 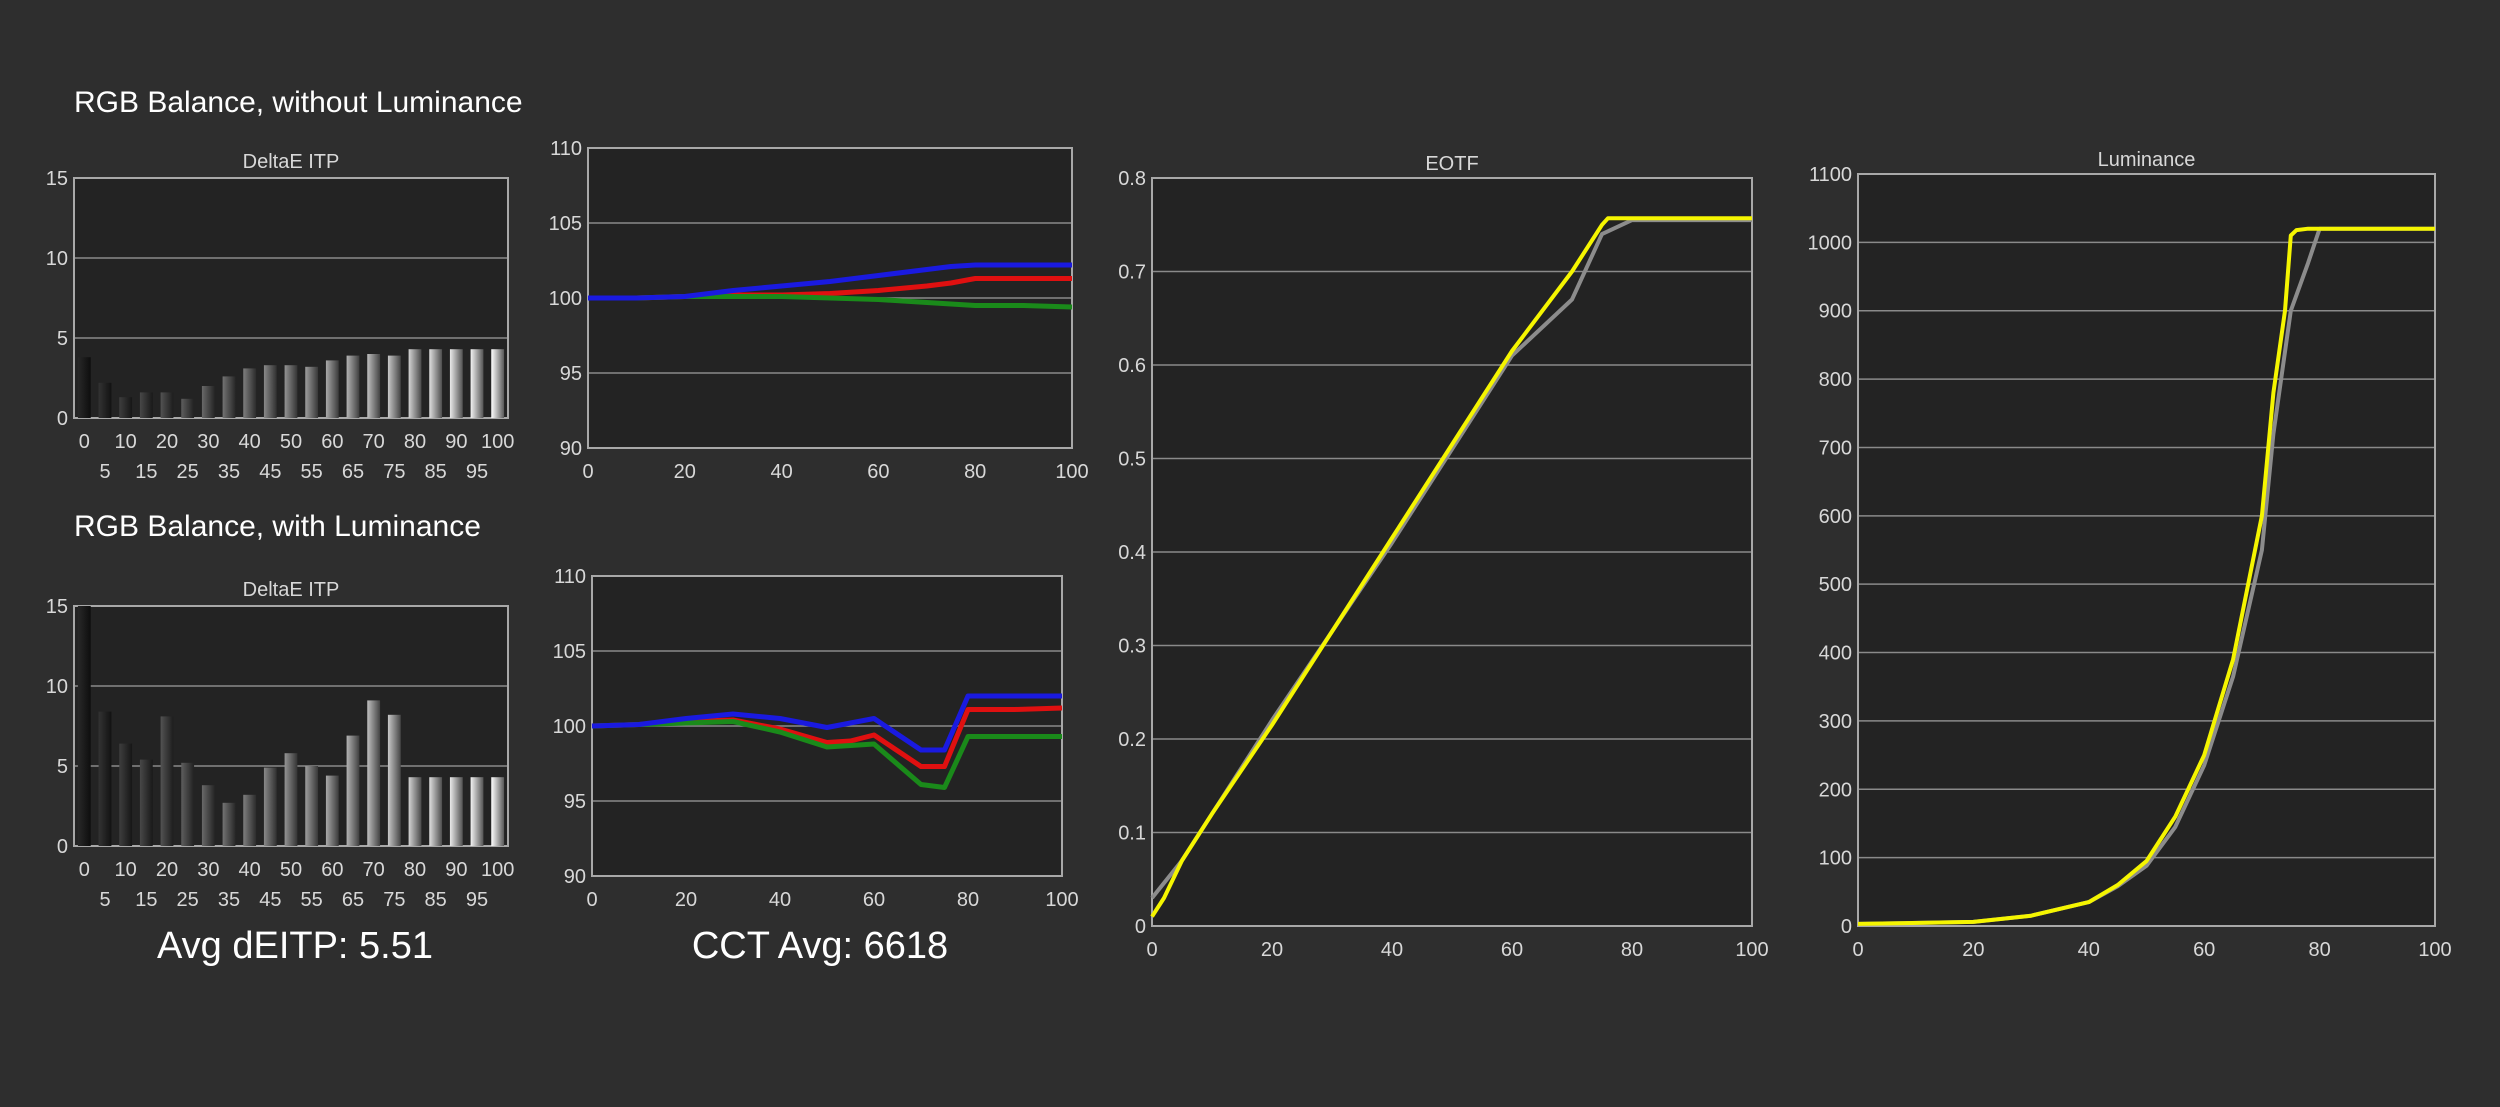 I want to click on deitp-bottom-xtick-label: 70, so click(x=374, y=870).